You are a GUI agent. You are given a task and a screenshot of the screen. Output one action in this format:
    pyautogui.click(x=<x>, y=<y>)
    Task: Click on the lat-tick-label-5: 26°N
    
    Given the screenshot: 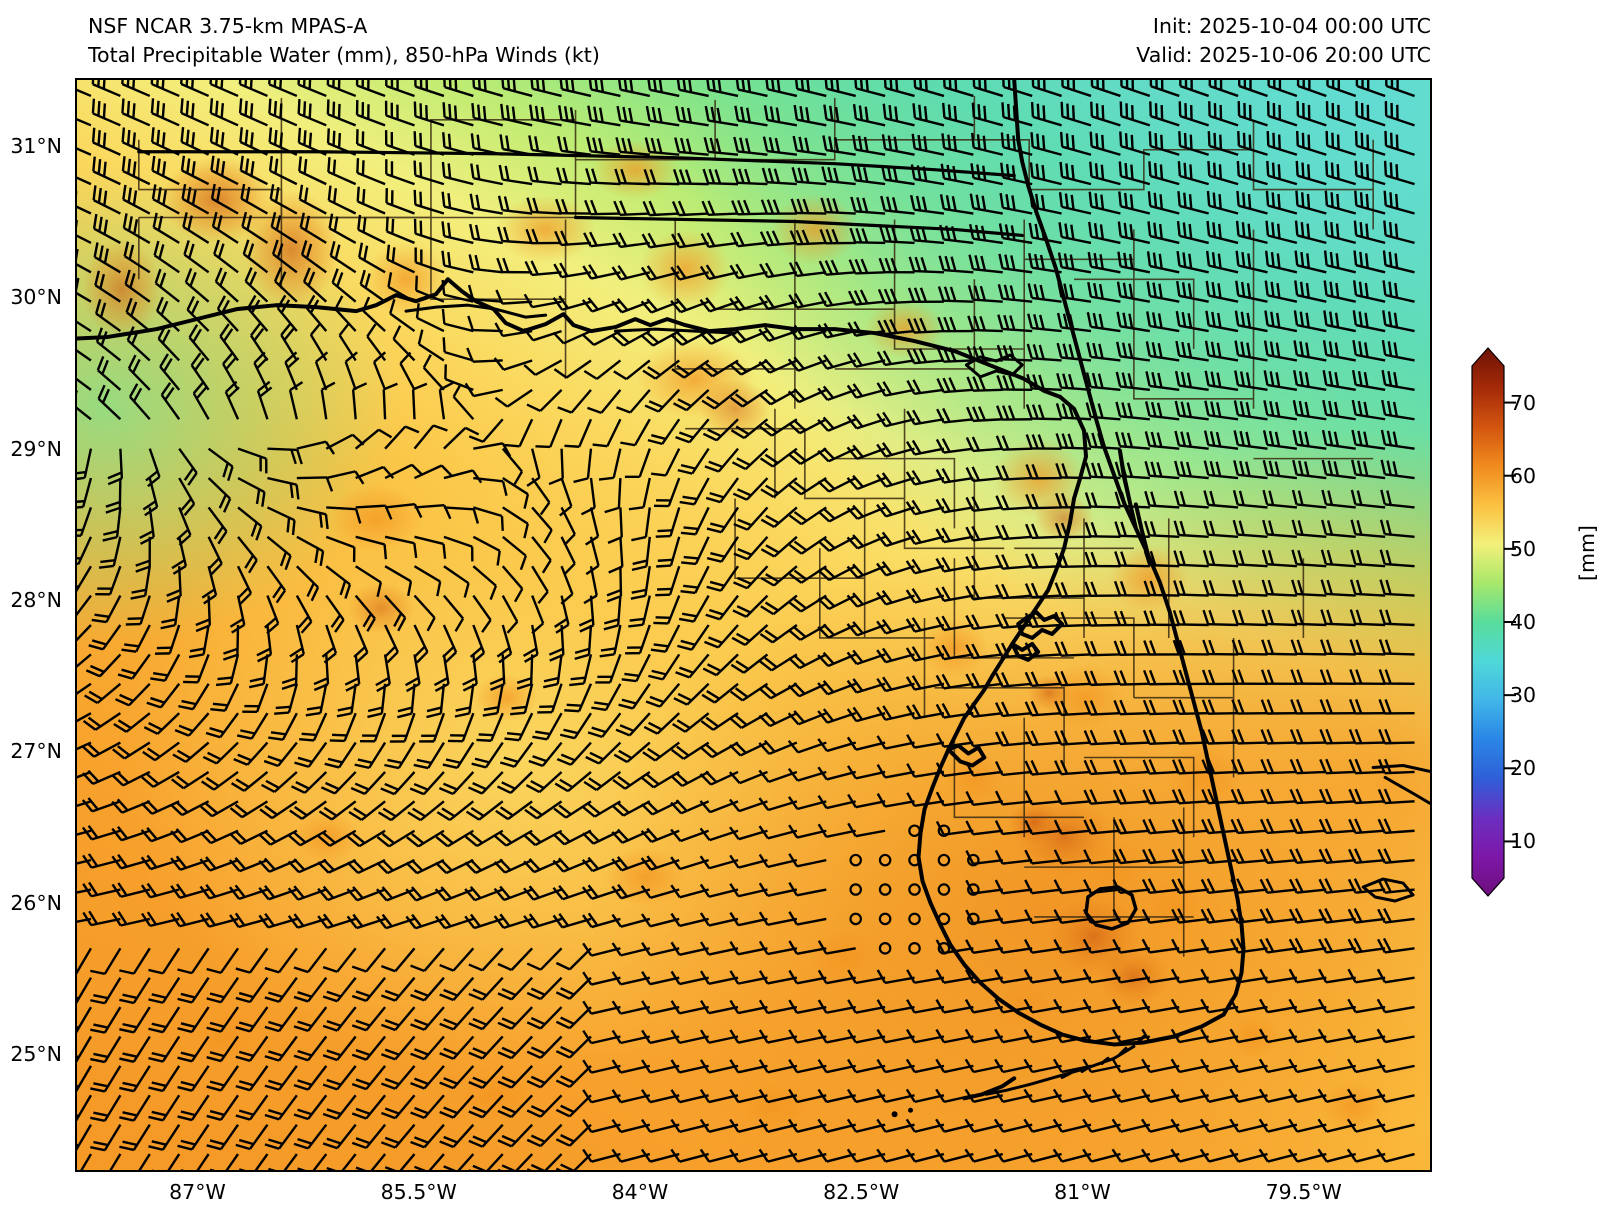 What is the action you would take?
    pyautogui.click(x=36, y=902)
    